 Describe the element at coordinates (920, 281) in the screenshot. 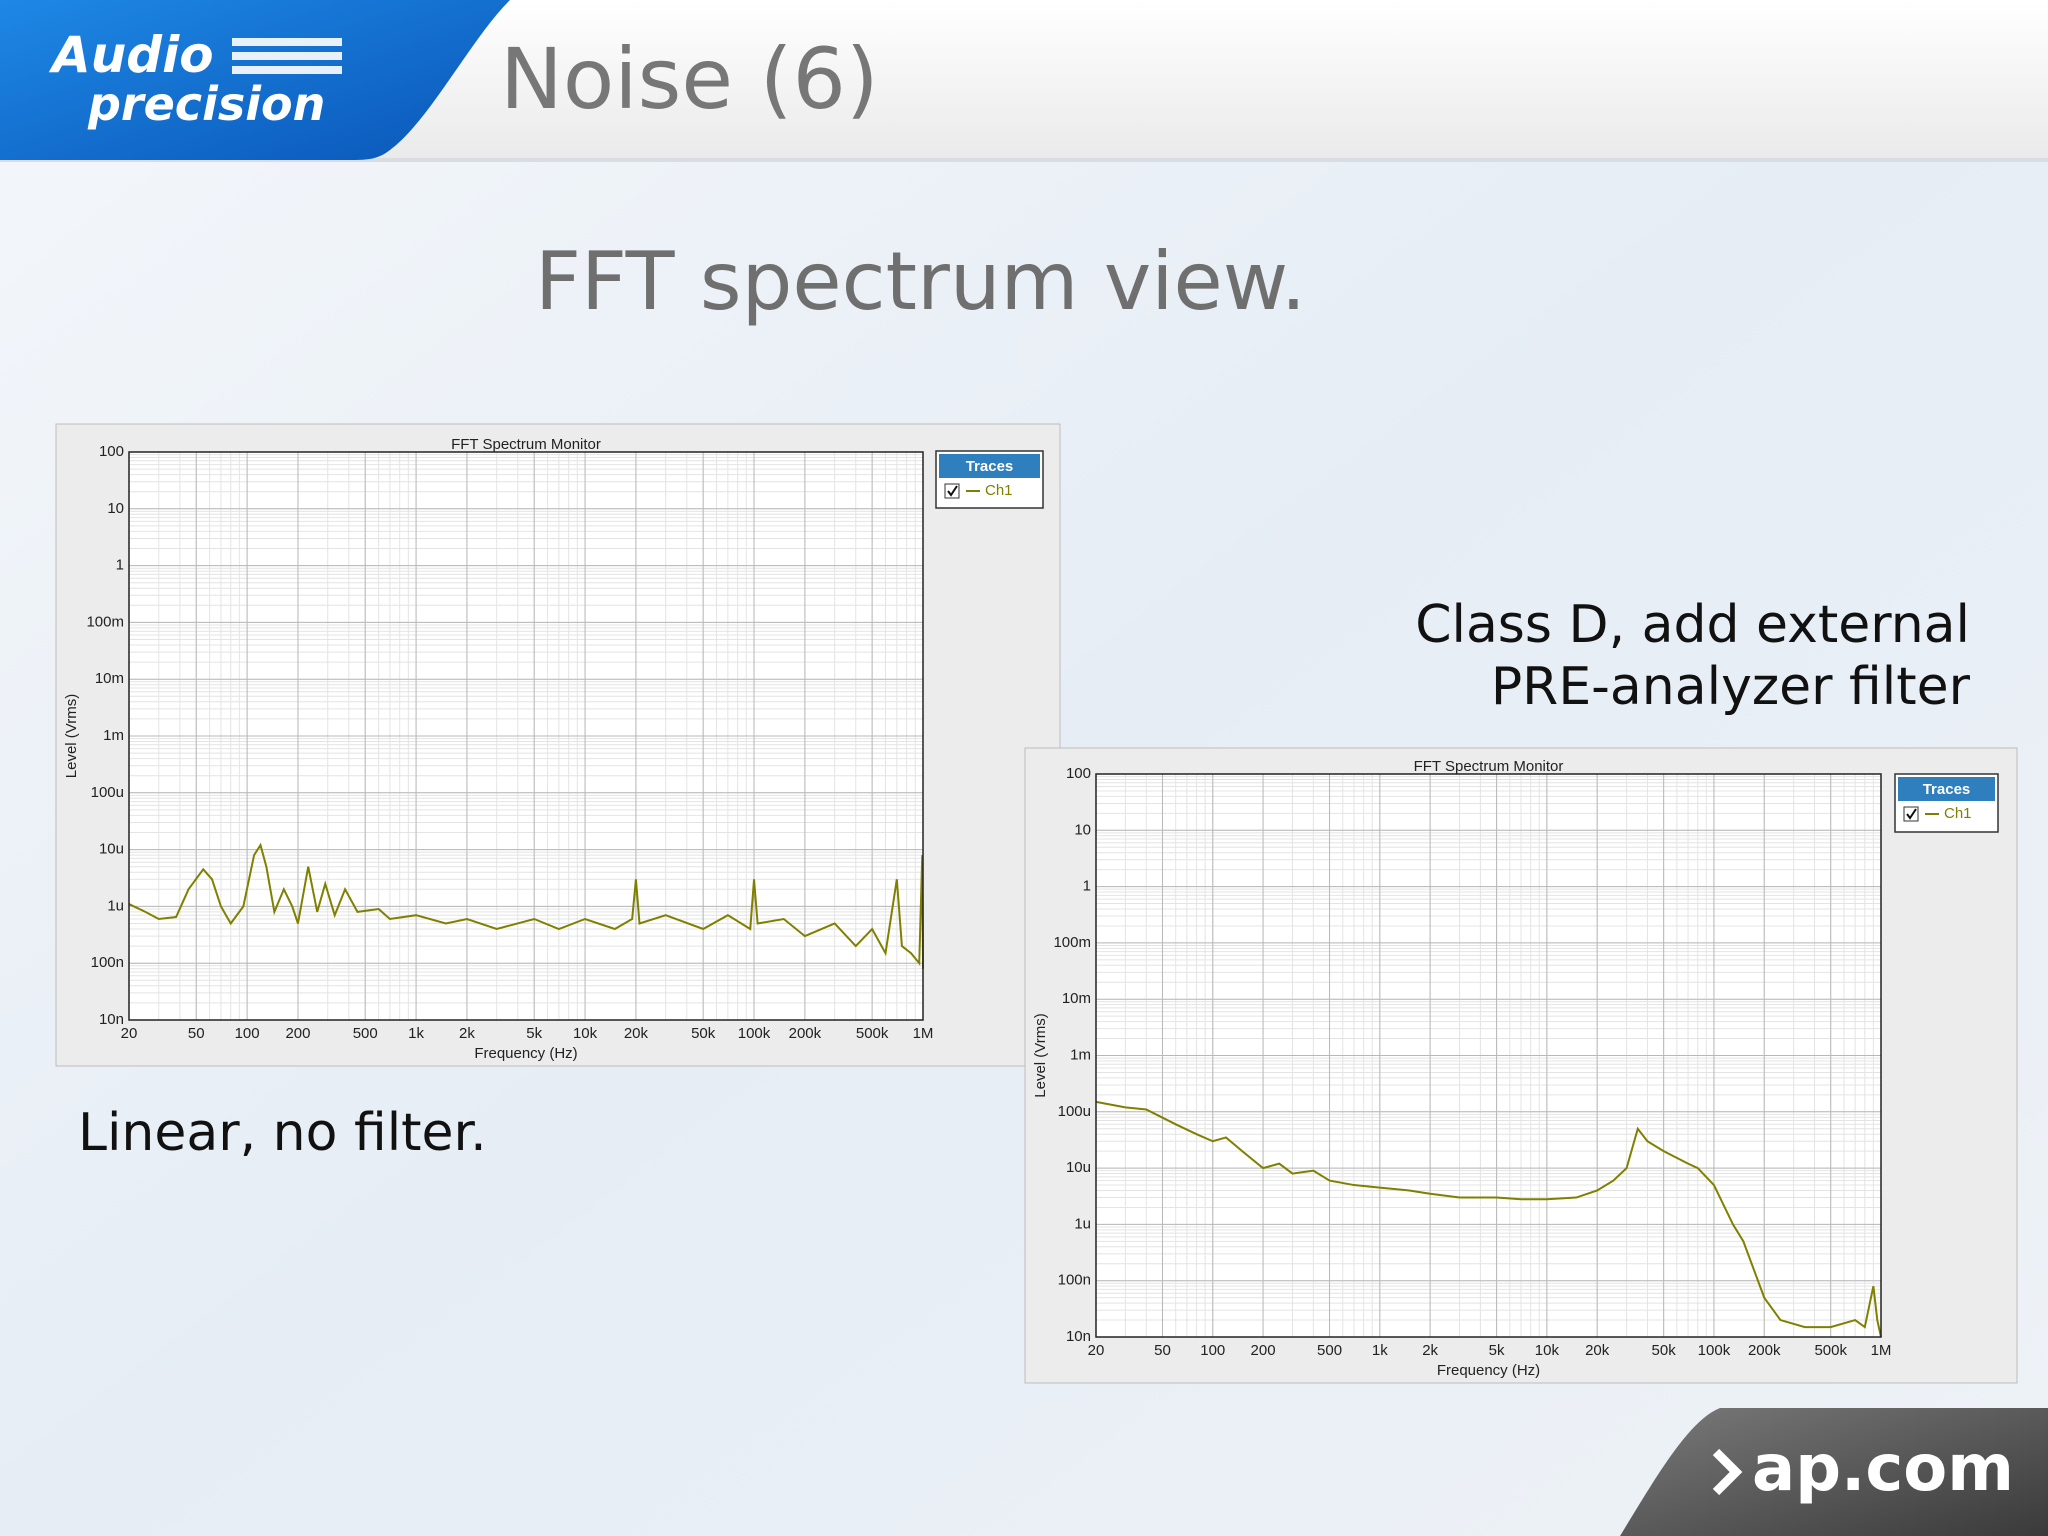

I see `slide-subtitle: FFT spectrum view.` at that location.